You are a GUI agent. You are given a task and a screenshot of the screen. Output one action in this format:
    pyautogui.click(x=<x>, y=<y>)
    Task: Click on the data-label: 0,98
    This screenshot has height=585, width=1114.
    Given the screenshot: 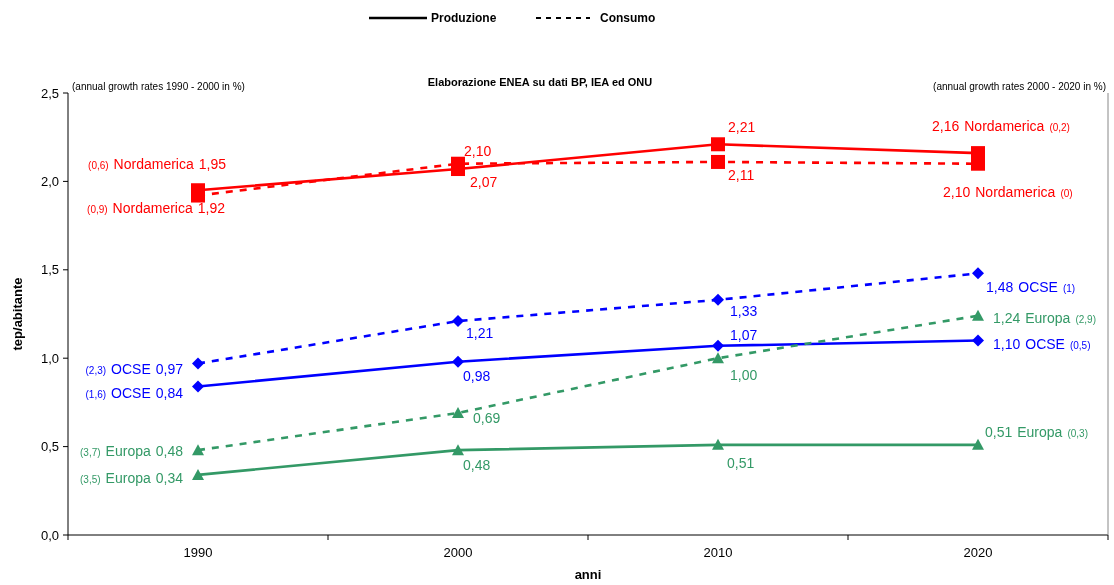 What is the action you would take?
    pyautogui.click(x=477, y=375)
    